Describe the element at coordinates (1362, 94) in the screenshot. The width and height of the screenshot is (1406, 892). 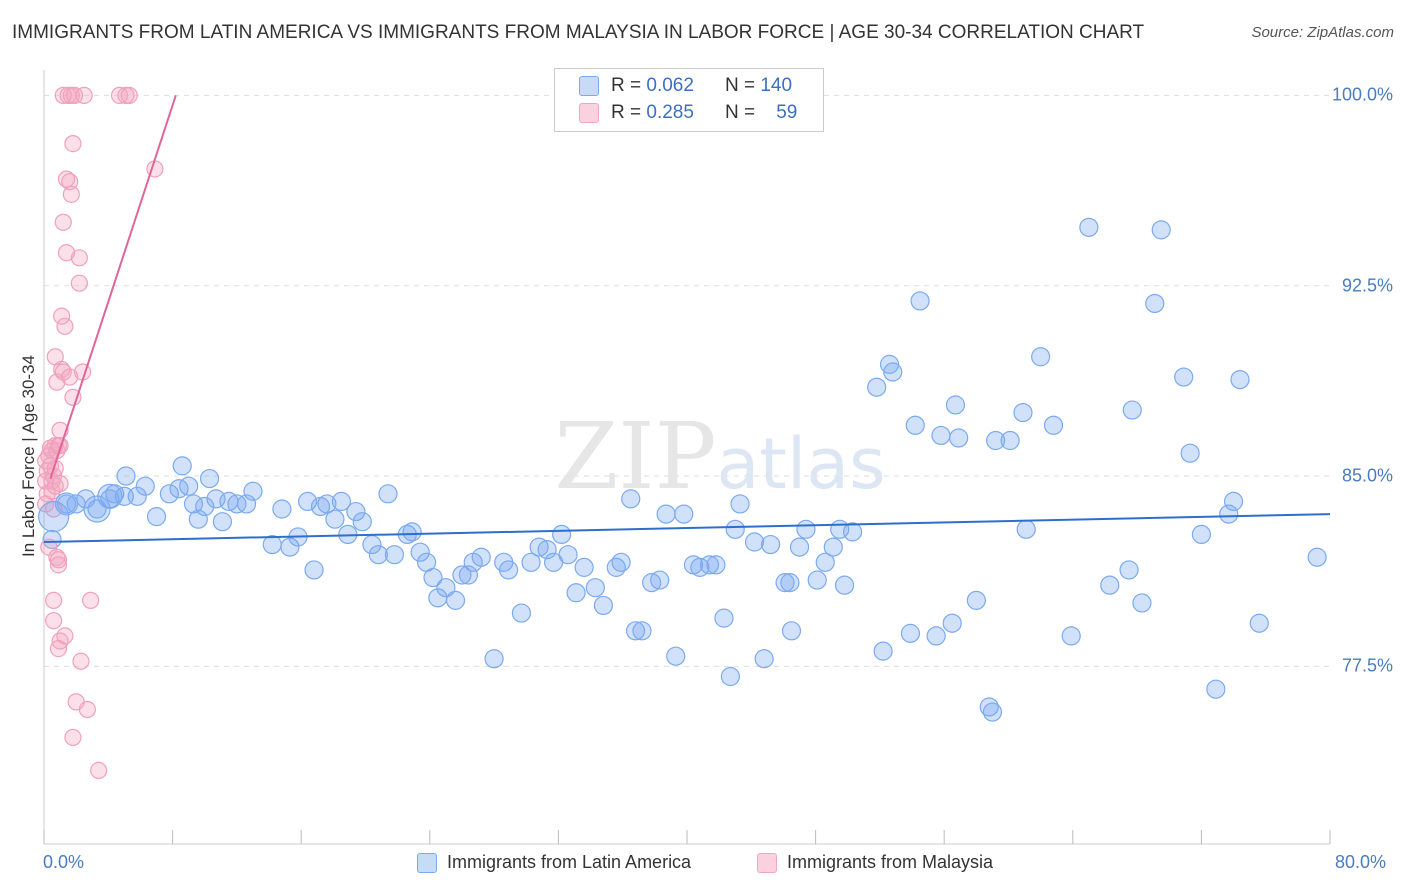
I see `y-tick-label: 100.0%` at that location.